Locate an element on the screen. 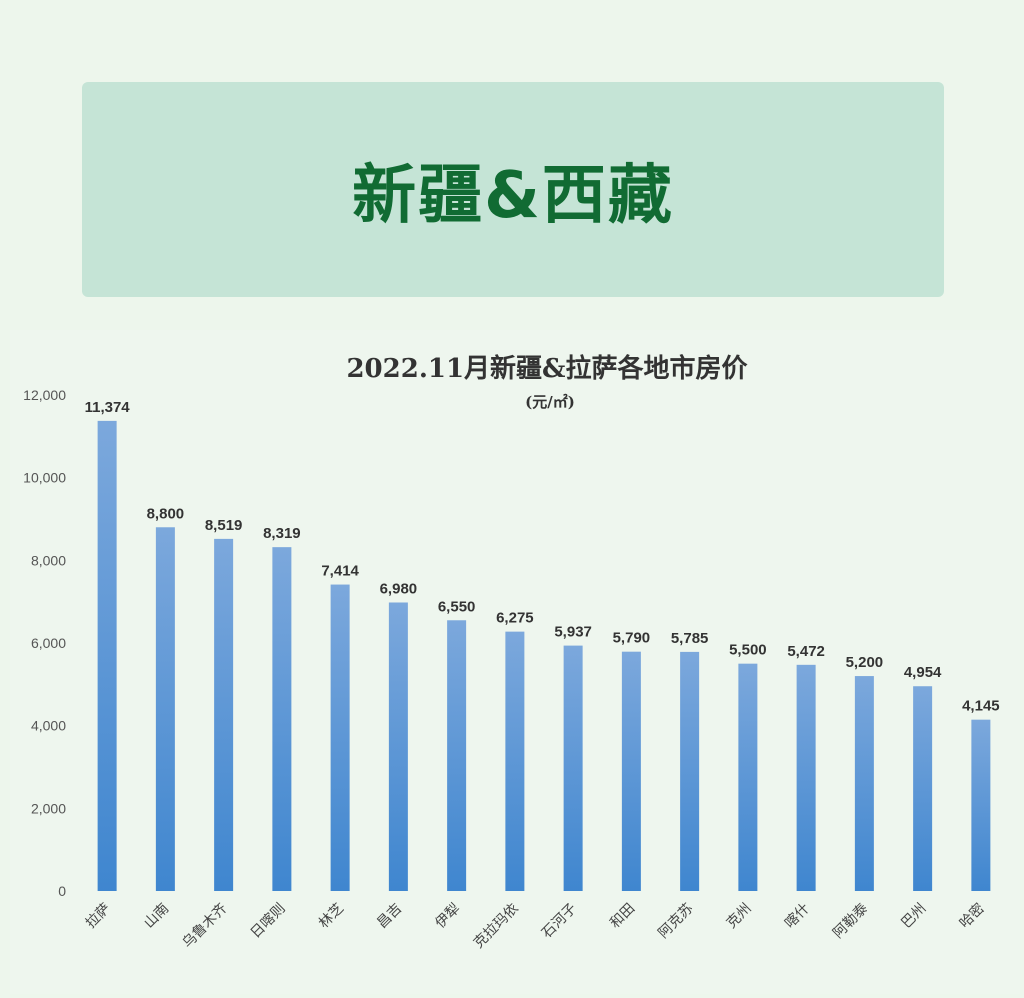  data-label: 5,790 is located at coordinates (632, 638).